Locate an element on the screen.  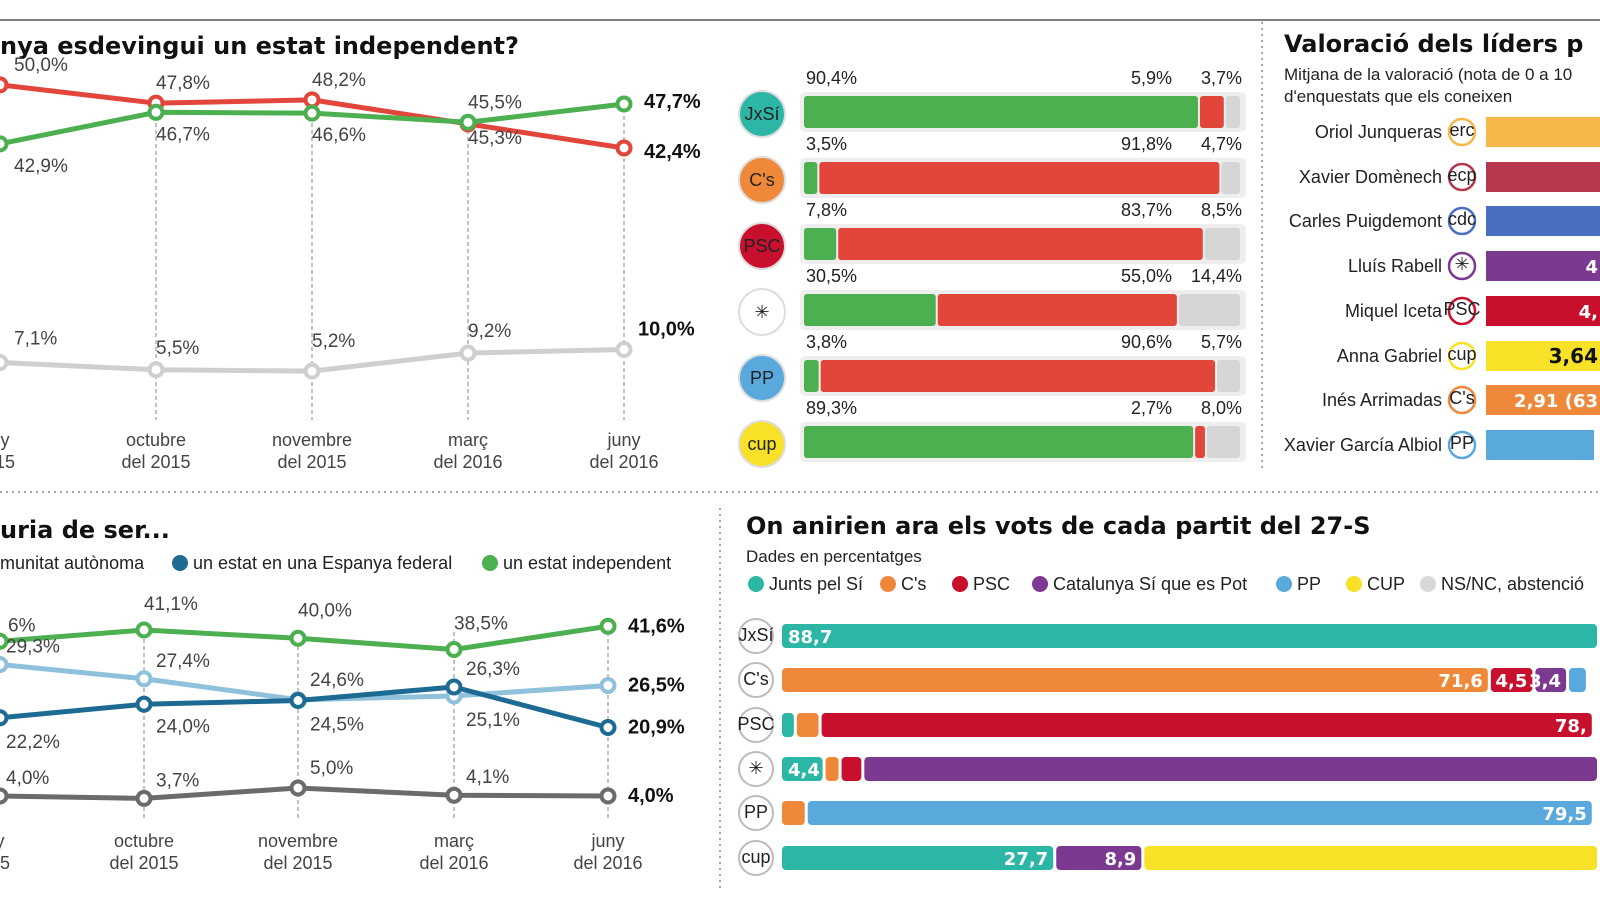
party-pct-nsnc: 14,4% is located at coordinates (1216, 276).